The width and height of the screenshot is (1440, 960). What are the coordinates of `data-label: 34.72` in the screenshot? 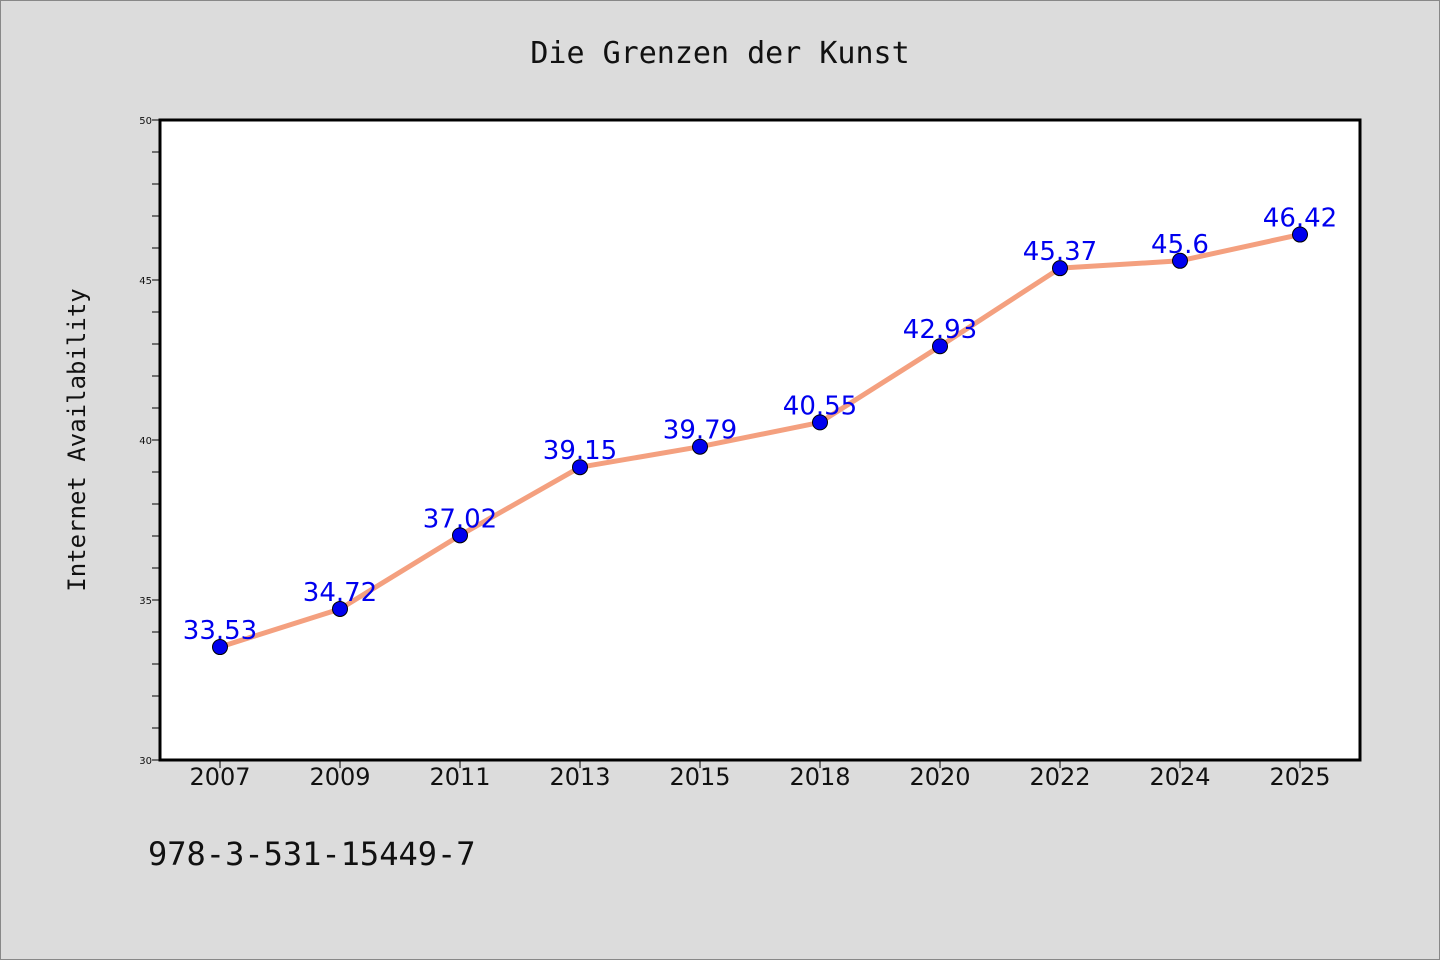 It's located at (340, 593).